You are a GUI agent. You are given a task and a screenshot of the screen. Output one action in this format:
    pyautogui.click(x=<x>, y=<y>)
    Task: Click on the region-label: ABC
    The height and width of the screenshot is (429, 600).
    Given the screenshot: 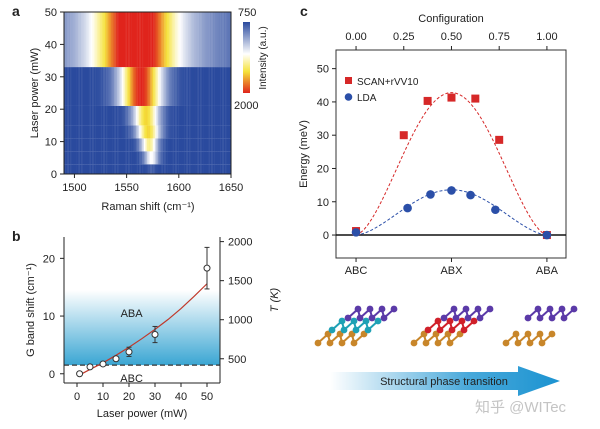 What is the action you would take?
    pyautogui.click(x=131, y=379)
    